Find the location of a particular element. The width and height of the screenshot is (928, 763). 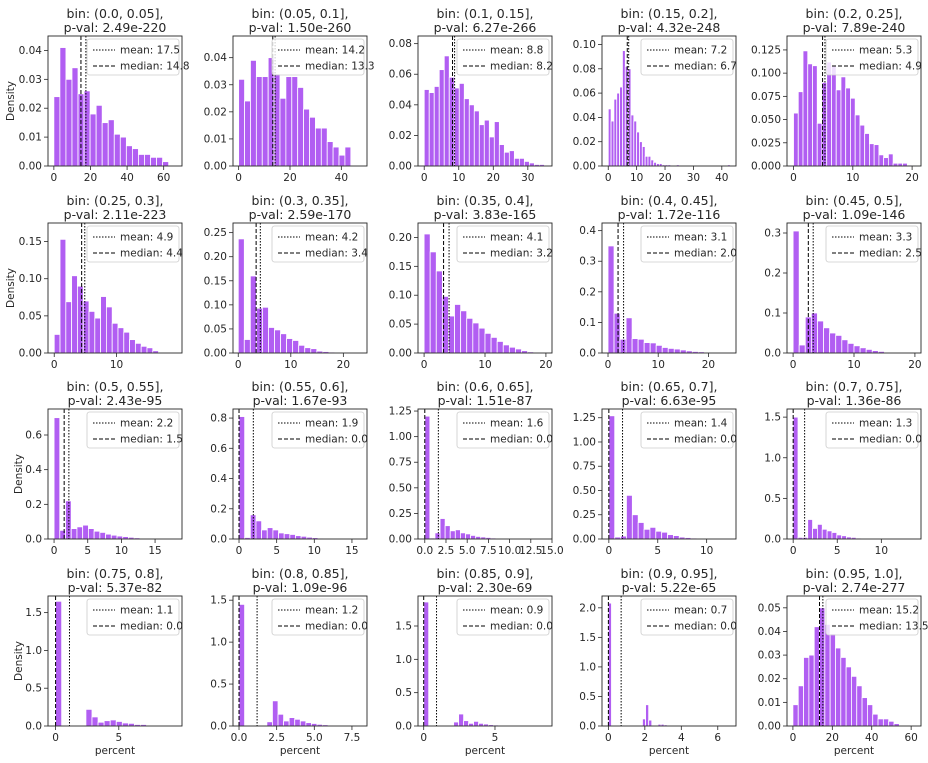

legend-mean-label: mean: 17.5 is located at coordinates (150, 51).